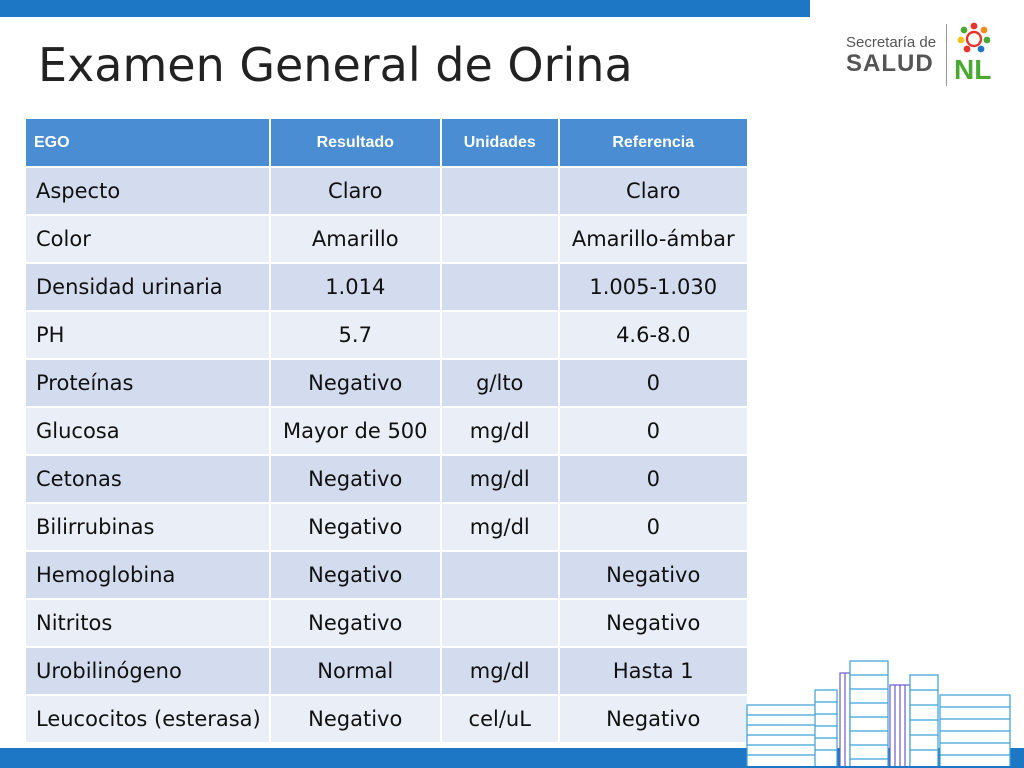 The image size is (1024, 768). Describe the element at coordinates (974, 37) in the screenshot. I see `people-ring-icon` at that location.